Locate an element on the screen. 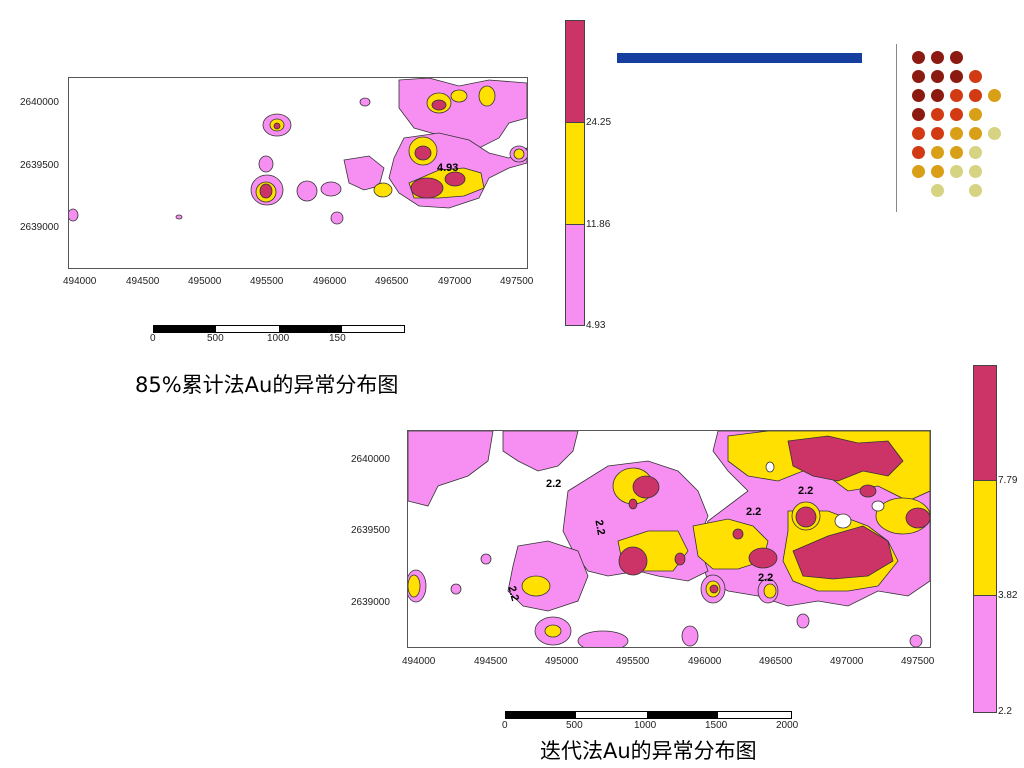 The width and height of the screenshot is (1024, 768). map1-x-tick: 496000 is located at coordinates (330, 281).